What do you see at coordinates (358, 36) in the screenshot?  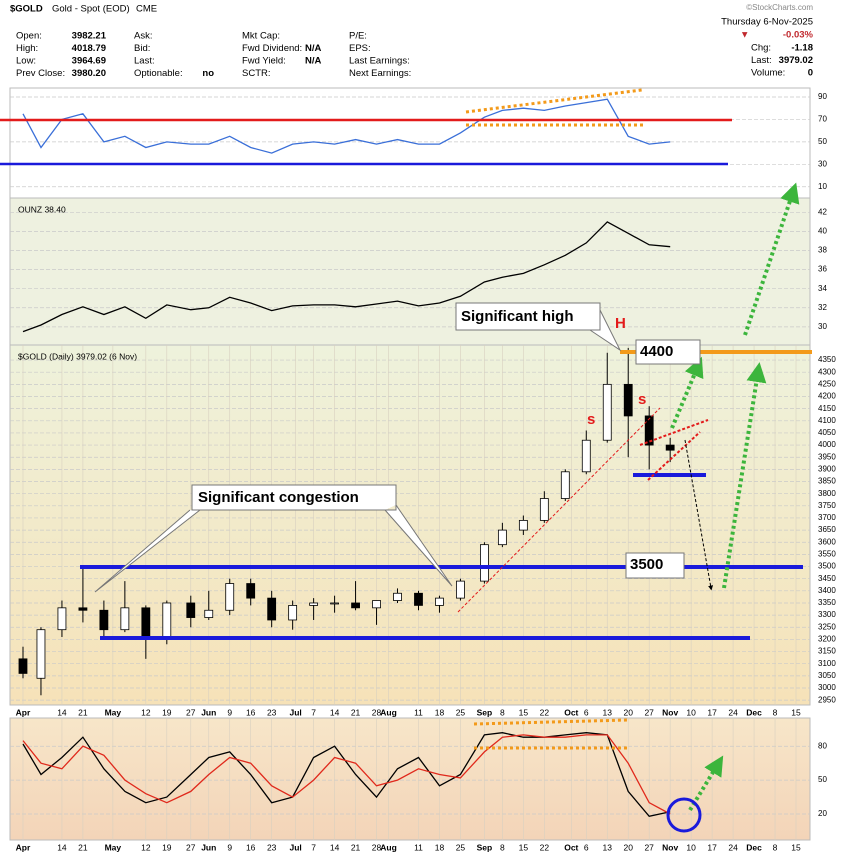 I see `field-label: P/E:` at bounding box center [358, 36].